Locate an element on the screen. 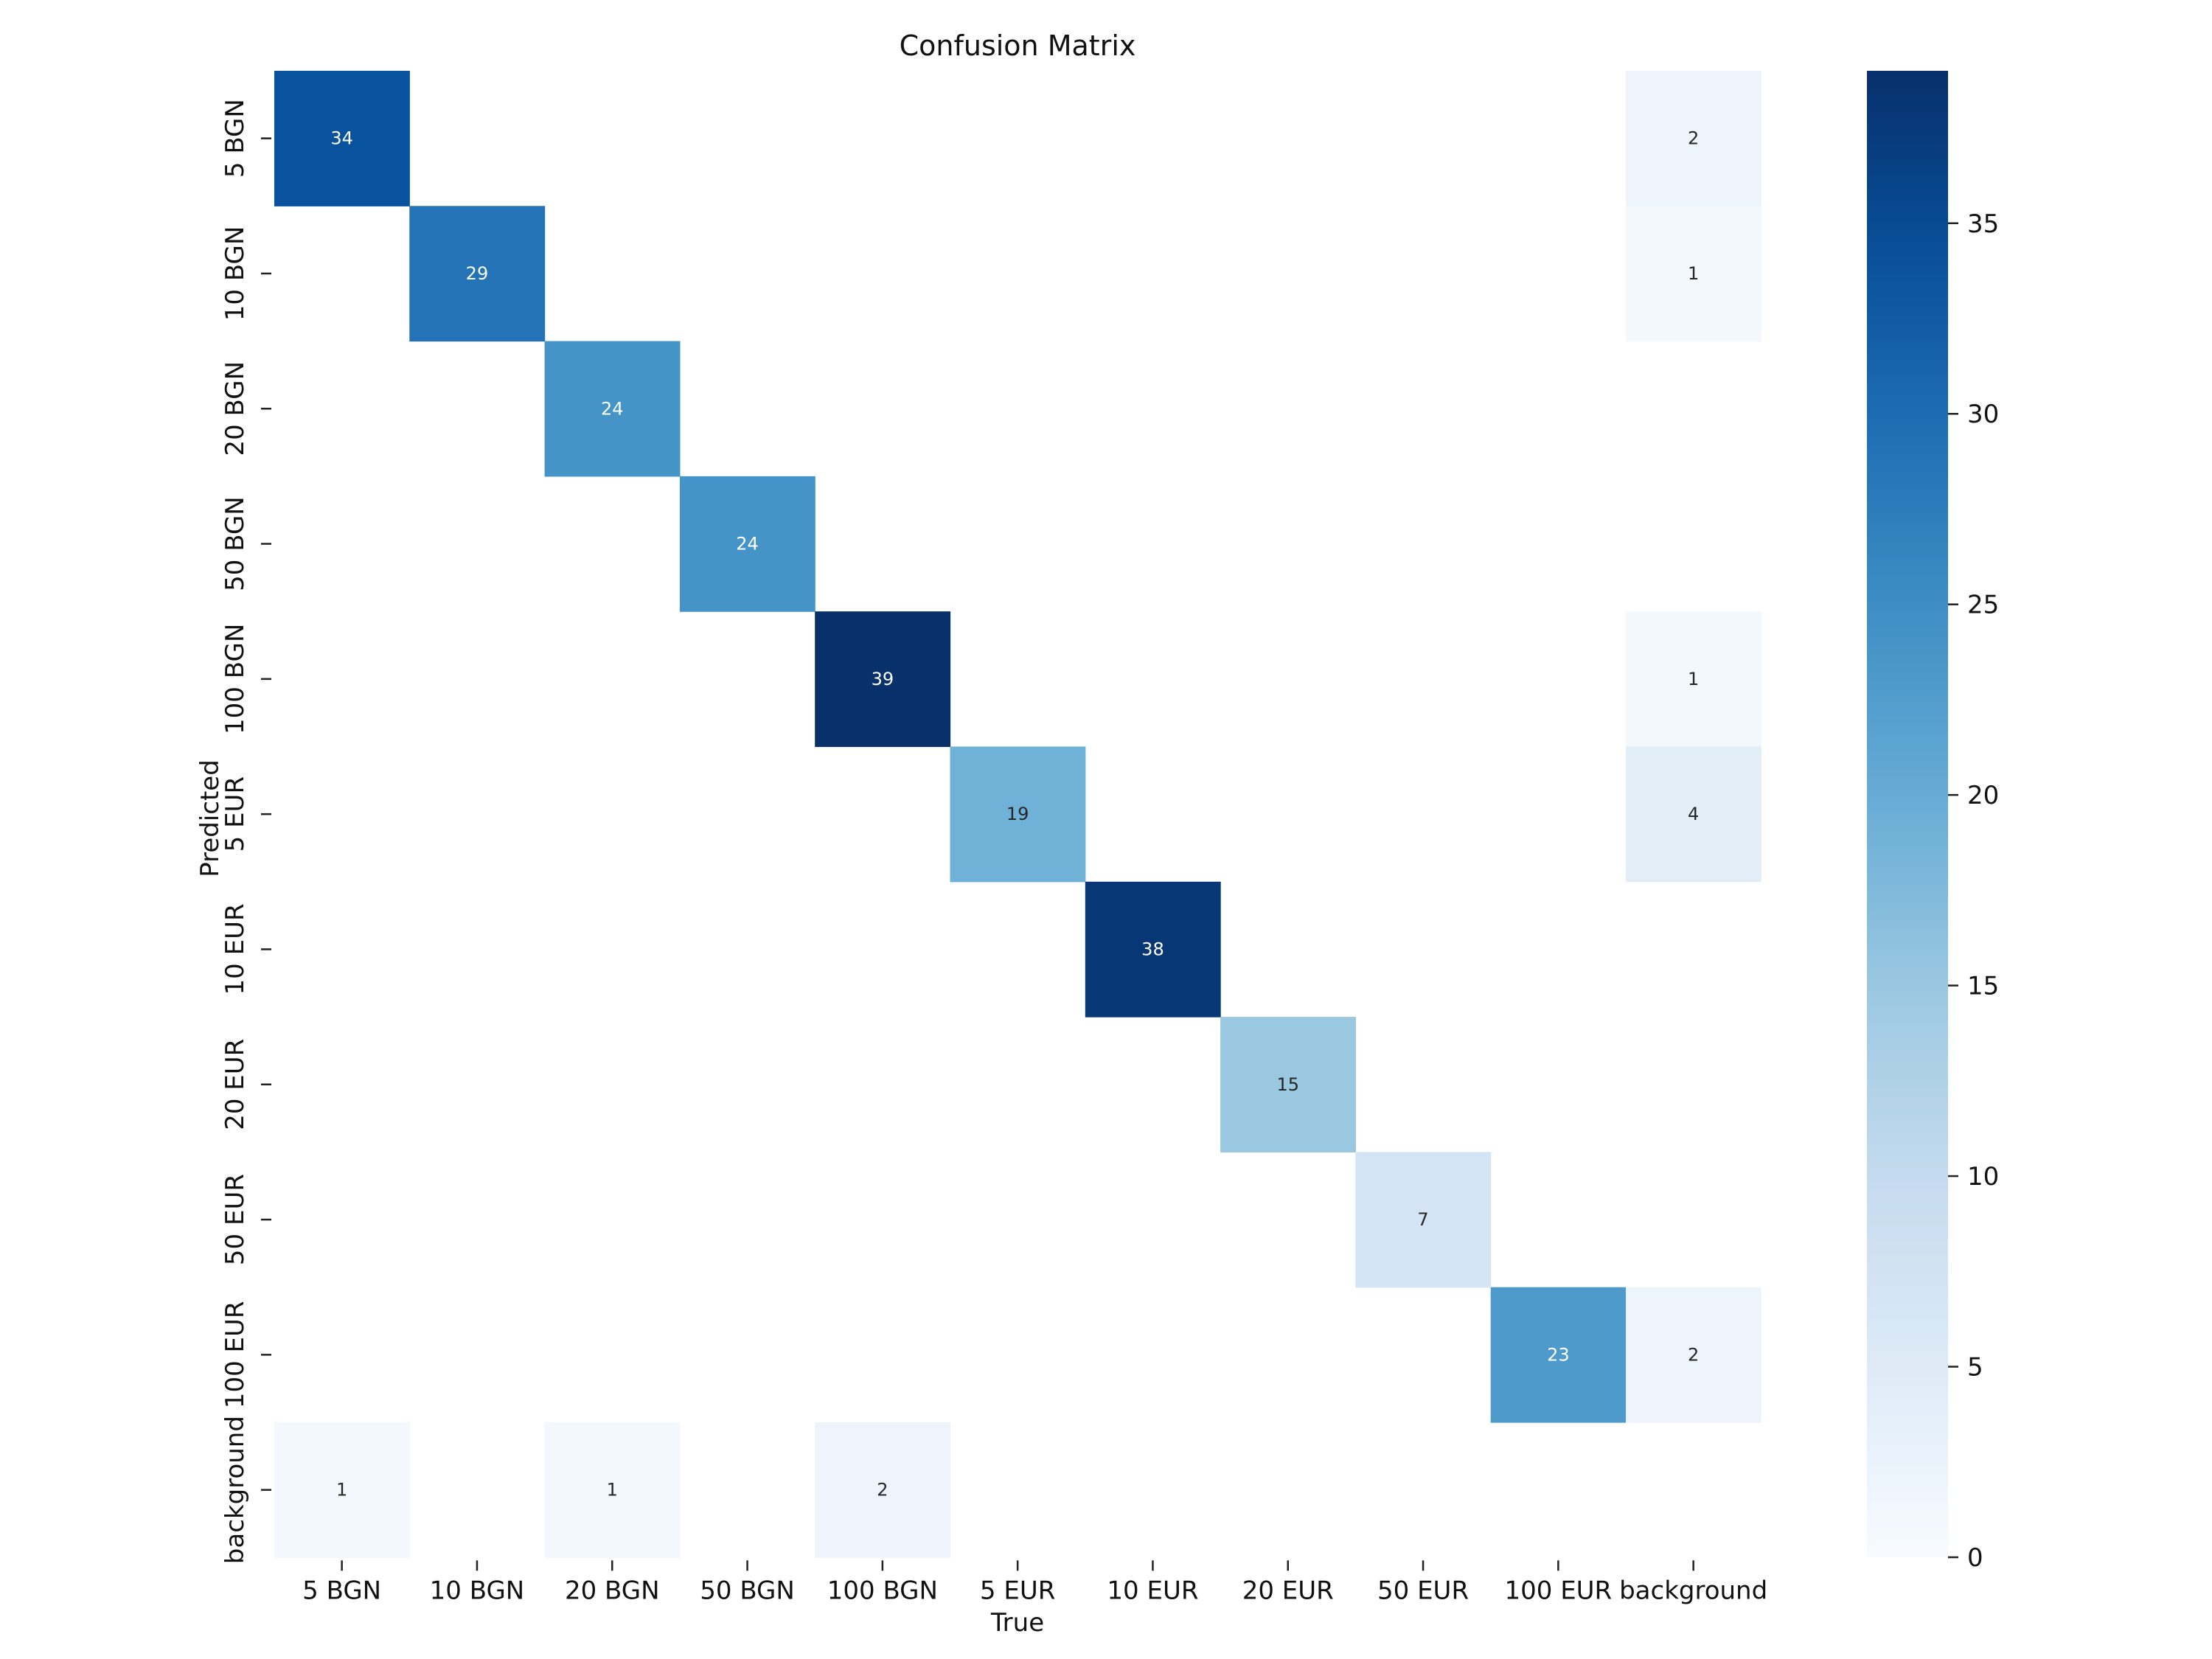 The width and height of the screenshot is (2212, 1659). y-tick-label: 10 BGN is located at coordinates (235, 273).